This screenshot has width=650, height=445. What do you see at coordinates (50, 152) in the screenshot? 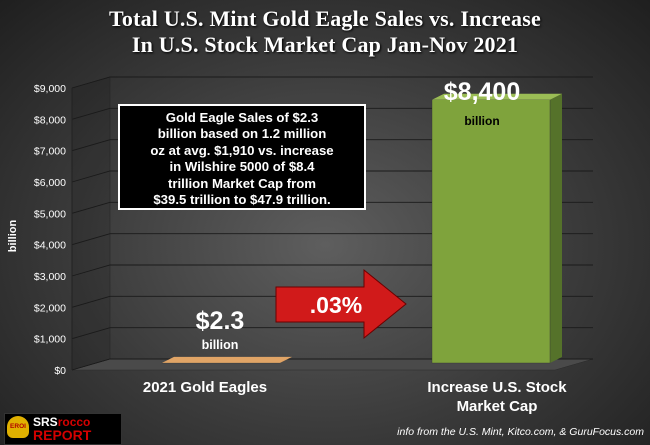
I see `y-tick-label: $7,000` at bounding box center [50, 152].